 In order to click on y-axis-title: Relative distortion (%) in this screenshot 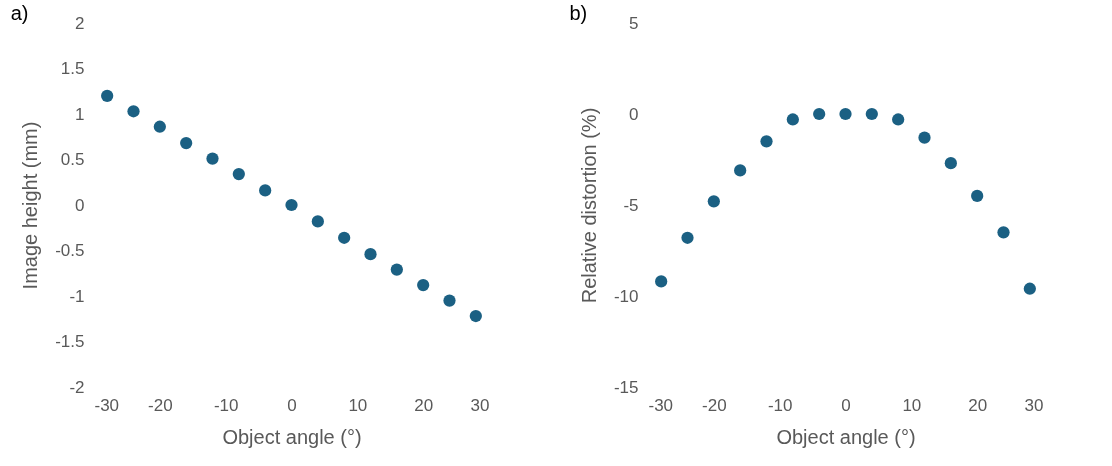, I will do `click(588, 205)`.